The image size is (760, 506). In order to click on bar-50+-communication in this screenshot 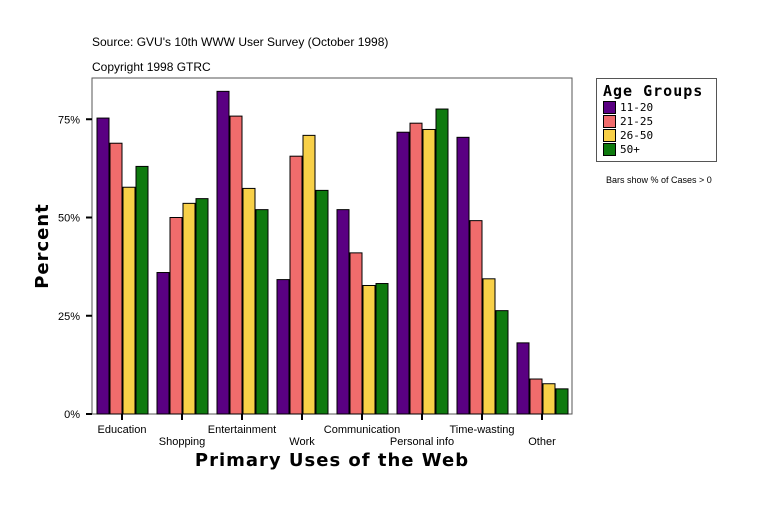, I will do `click(382, 349)`.